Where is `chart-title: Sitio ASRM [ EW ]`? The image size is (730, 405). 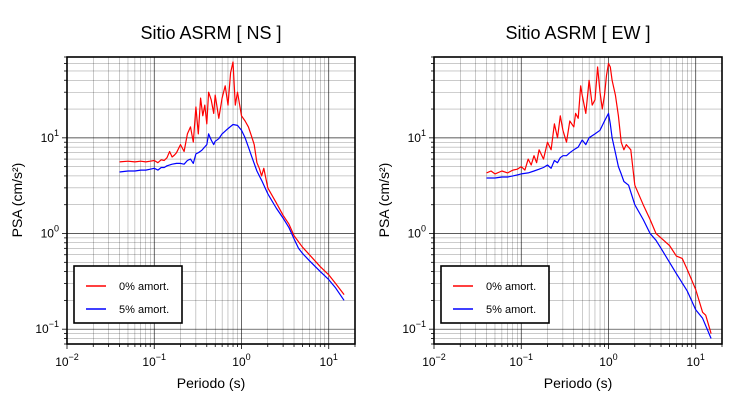 chart-title: Sitio ASRM [ EW ] is located at coordinates (577, 33).